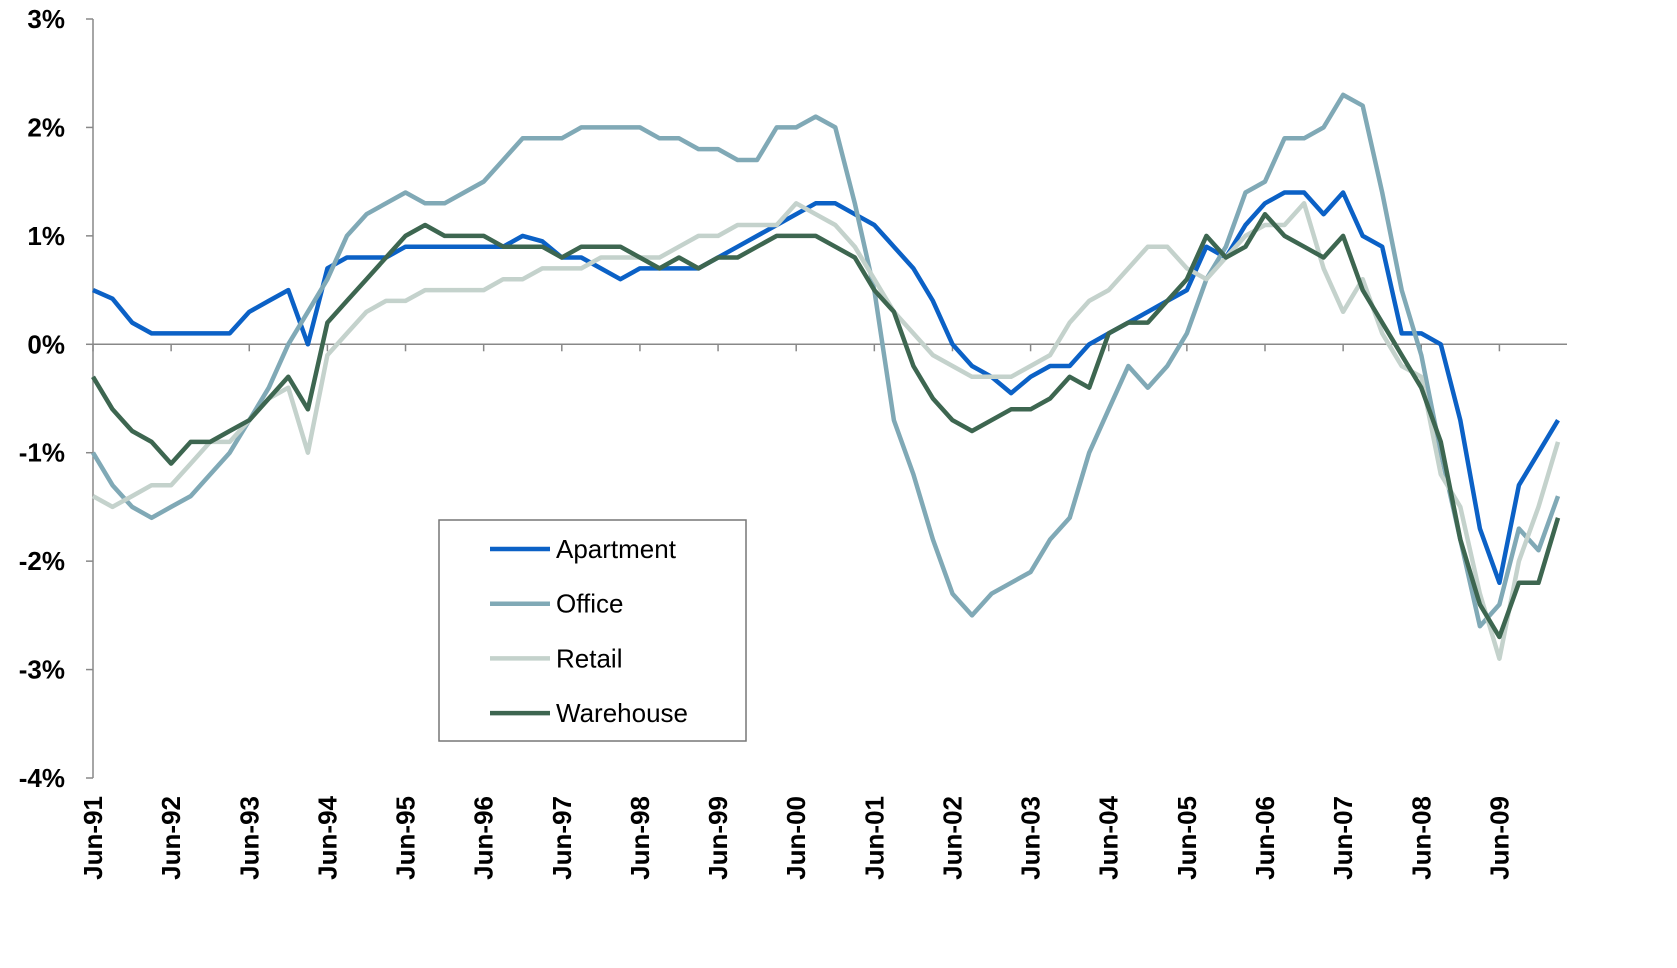 The width and height of the screenshot is (1677, 968). What do you see at coordinates (249, 838) in the screenshot?
I see `x-tick-label: Jun-93` at bounding box center [249, 838].